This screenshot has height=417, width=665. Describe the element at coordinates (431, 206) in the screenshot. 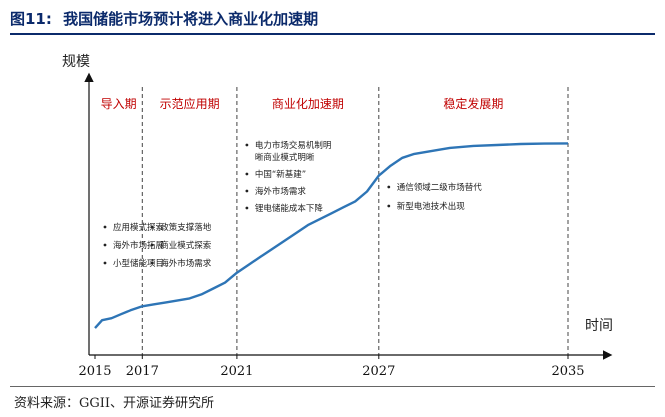

I see `phase-note: 新型电池技术出现` at that location.